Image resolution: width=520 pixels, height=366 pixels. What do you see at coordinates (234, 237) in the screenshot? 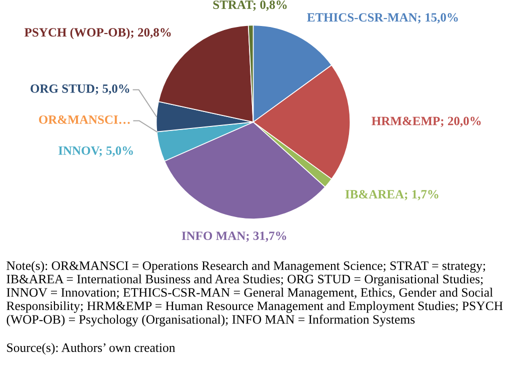
I see `slice-label: INFO MAN; 31,7%` at bounding box center [234, 237].